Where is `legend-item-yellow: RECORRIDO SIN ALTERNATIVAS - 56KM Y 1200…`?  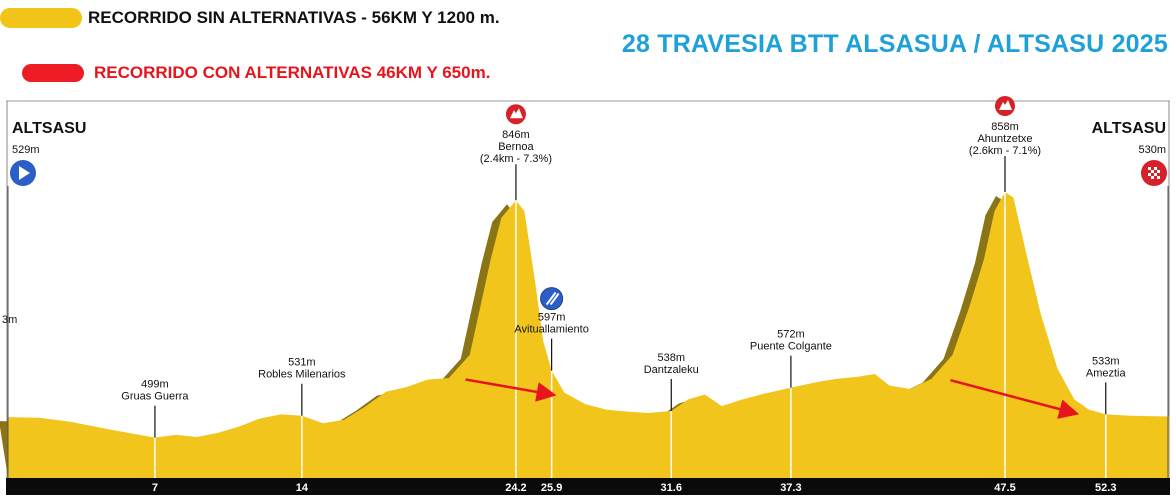
legend-item-yellow: RECORRIDO SIN ALTERNATIVAS - 56KM Y 1200… is located at coordinates (250, 18).